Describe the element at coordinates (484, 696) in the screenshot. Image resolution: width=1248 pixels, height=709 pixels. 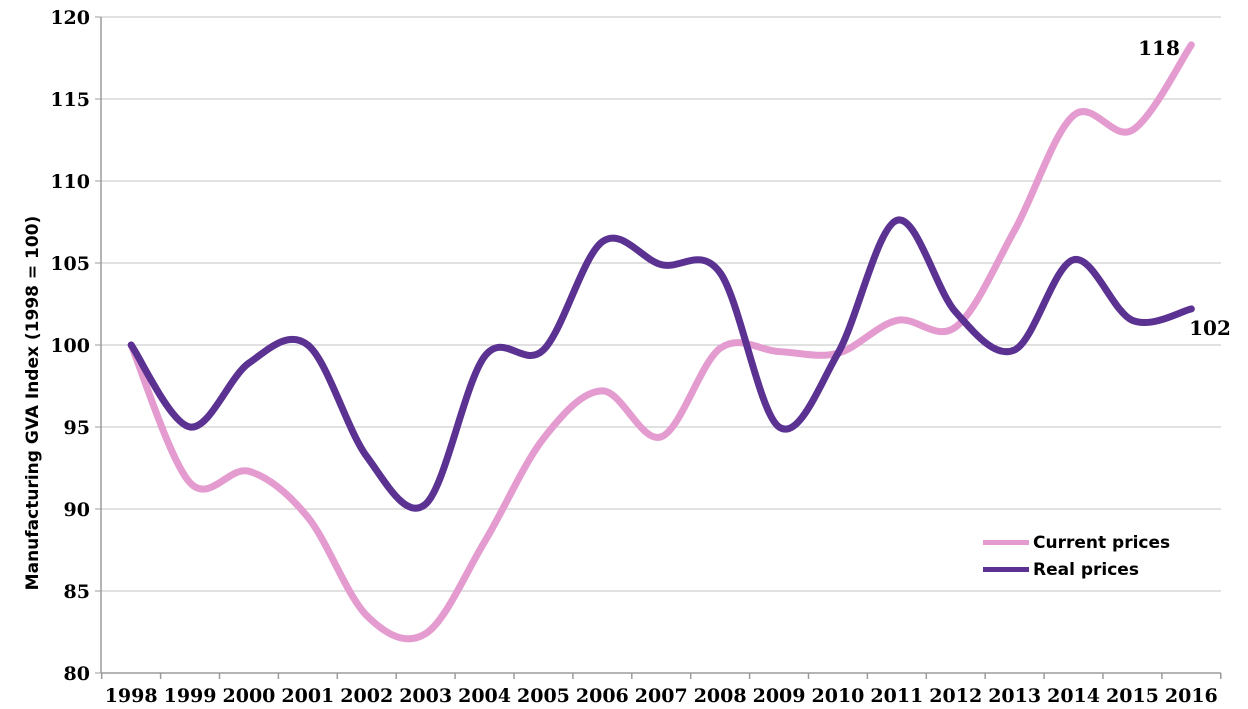
I see `x-tick-label: 2004` at that location.